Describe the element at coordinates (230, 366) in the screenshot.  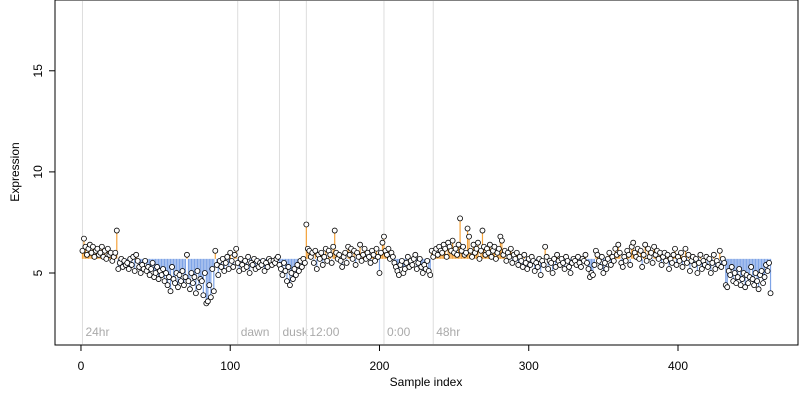
I see `x-tick-label: 100` at that location.